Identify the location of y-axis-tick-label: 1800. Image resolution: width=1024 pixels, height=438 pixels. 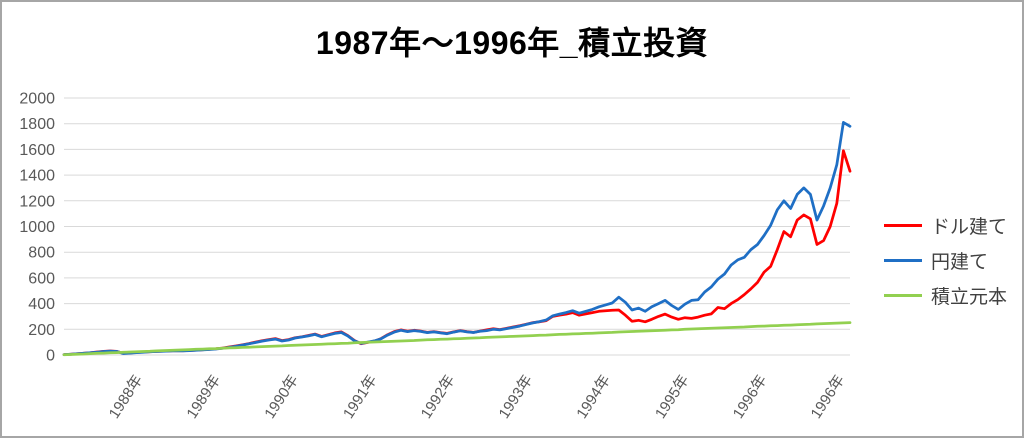
(37, 124).